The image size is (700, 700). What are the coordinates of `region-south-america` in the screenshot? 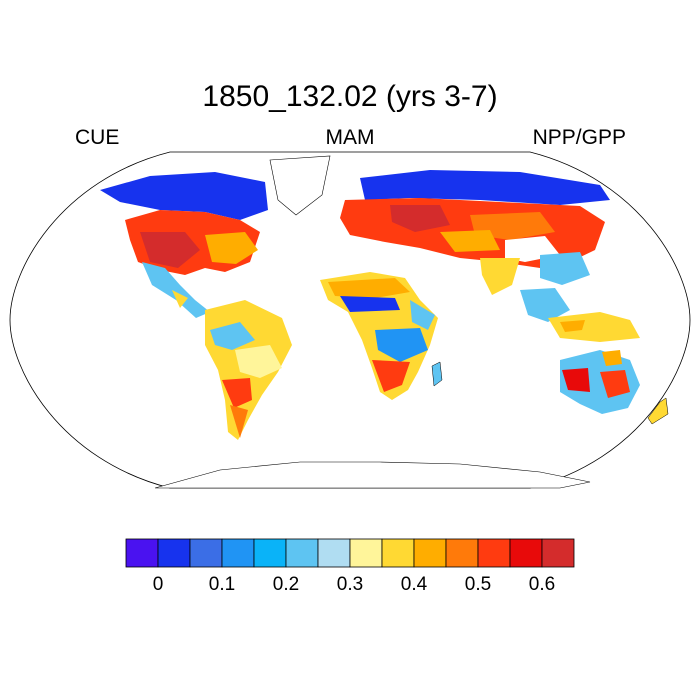 It's located at (248, 370).